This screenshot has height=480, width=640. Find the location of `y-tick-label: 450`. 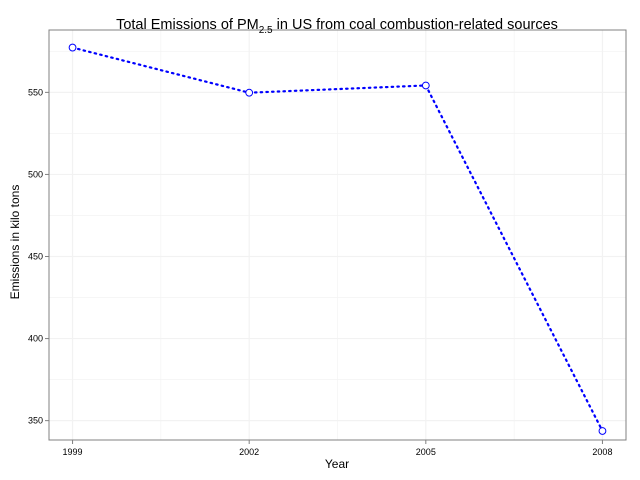

y-tick-label: 450 is located at coordinates (35, 257).